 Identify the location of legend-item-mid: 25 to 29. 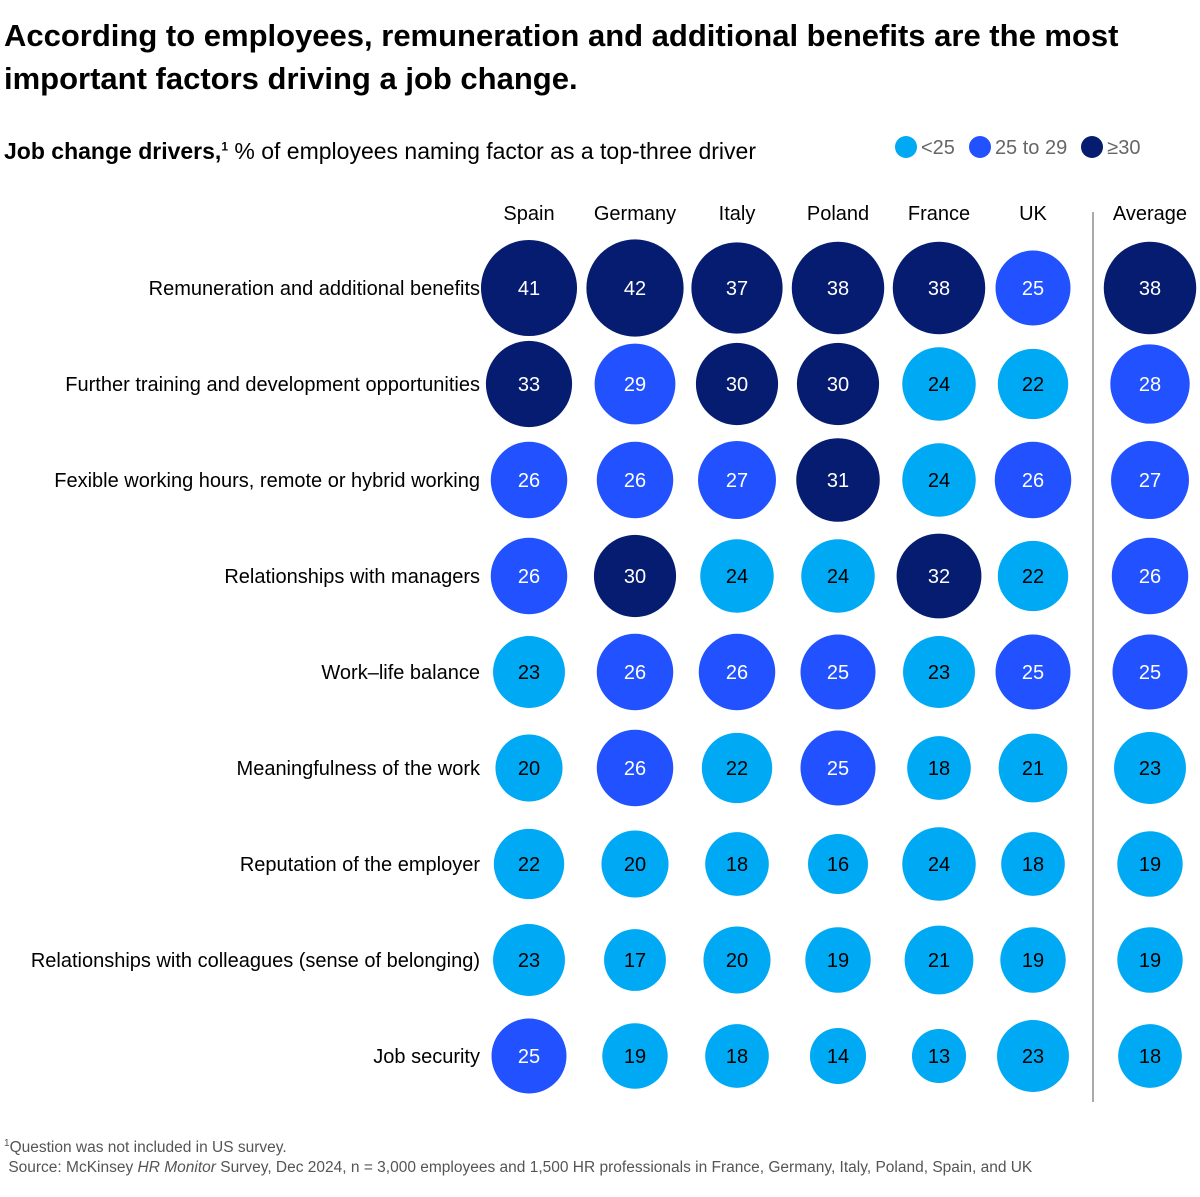
(1018, 148).